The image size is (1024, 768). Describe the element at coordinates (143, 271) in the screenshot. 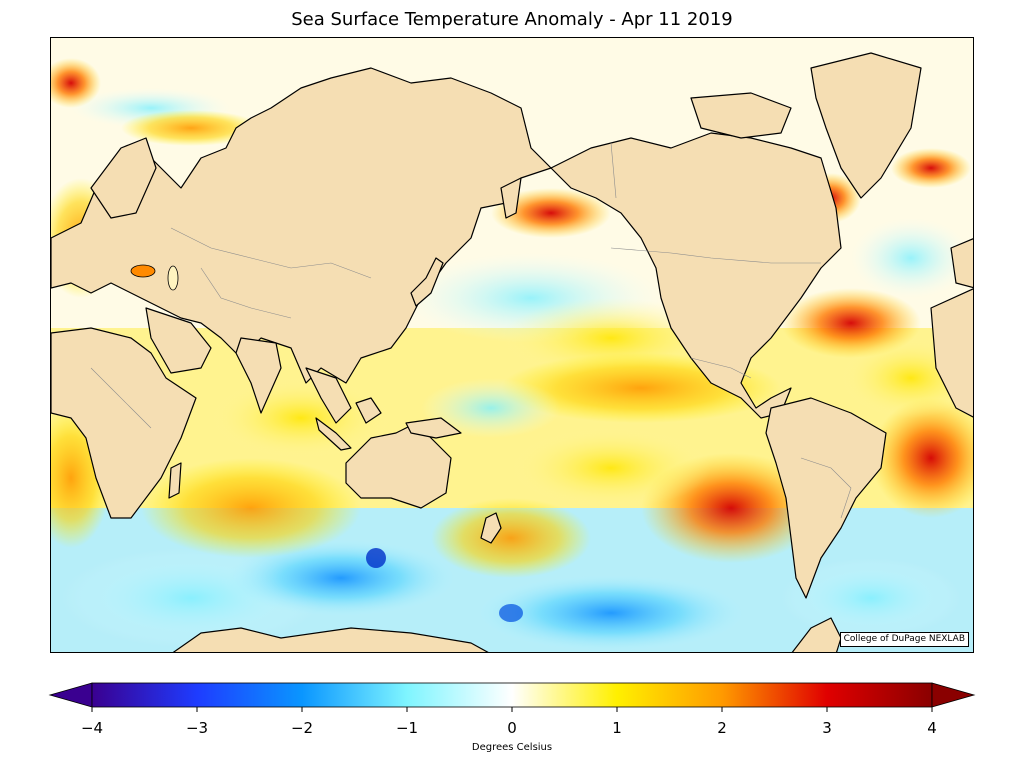

I see `black-sea` at that location.